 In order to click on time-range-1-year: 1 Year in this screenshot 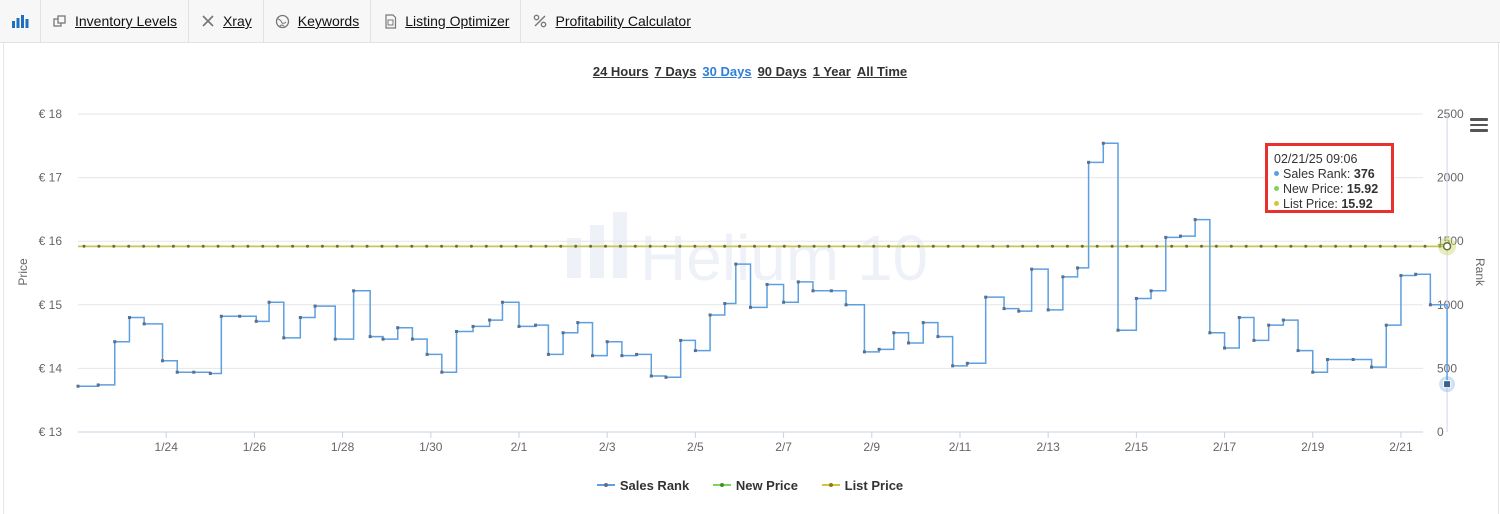, I will do `click(831, 71)`.